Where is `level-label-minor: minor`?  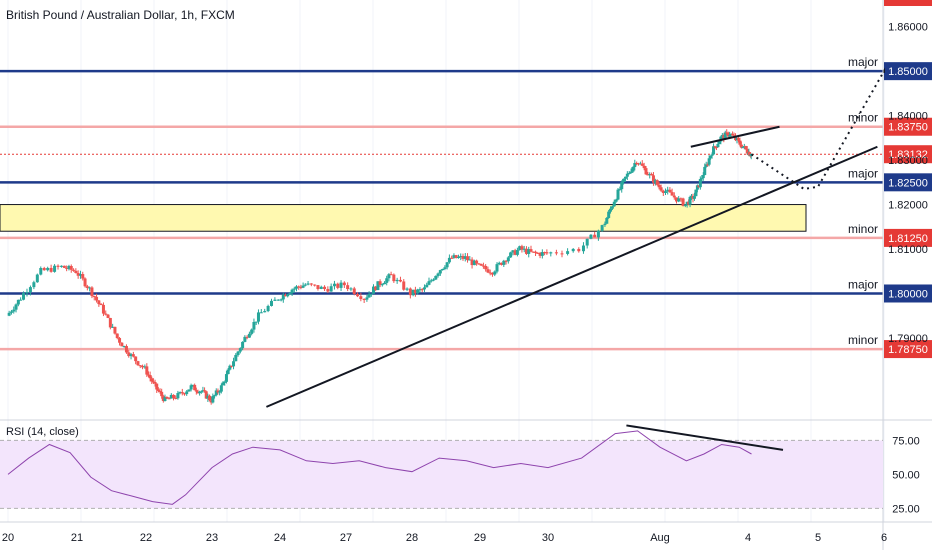 level-label-minor: minor is located at coordinates (863, 340).